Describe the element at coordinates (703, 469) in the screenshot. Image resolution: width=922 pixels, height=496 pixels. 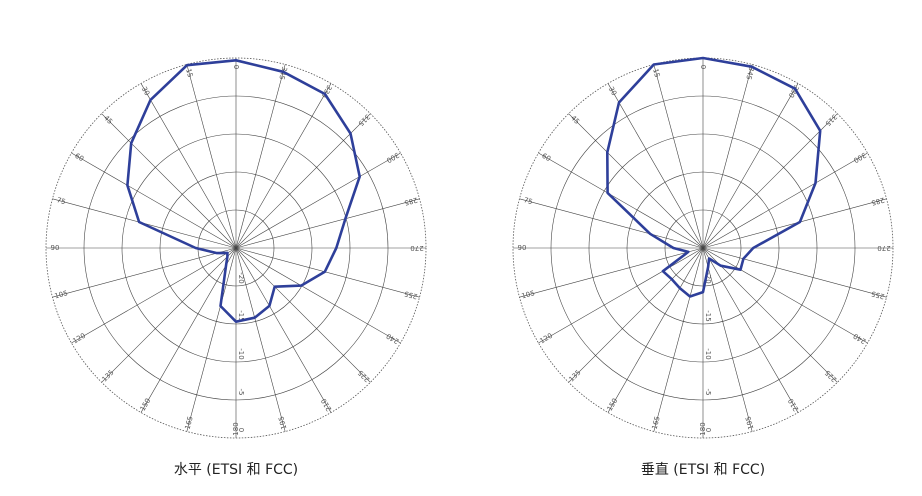
I see `chart-title: 垂直 (ETSI 和 FCC)` at that location.